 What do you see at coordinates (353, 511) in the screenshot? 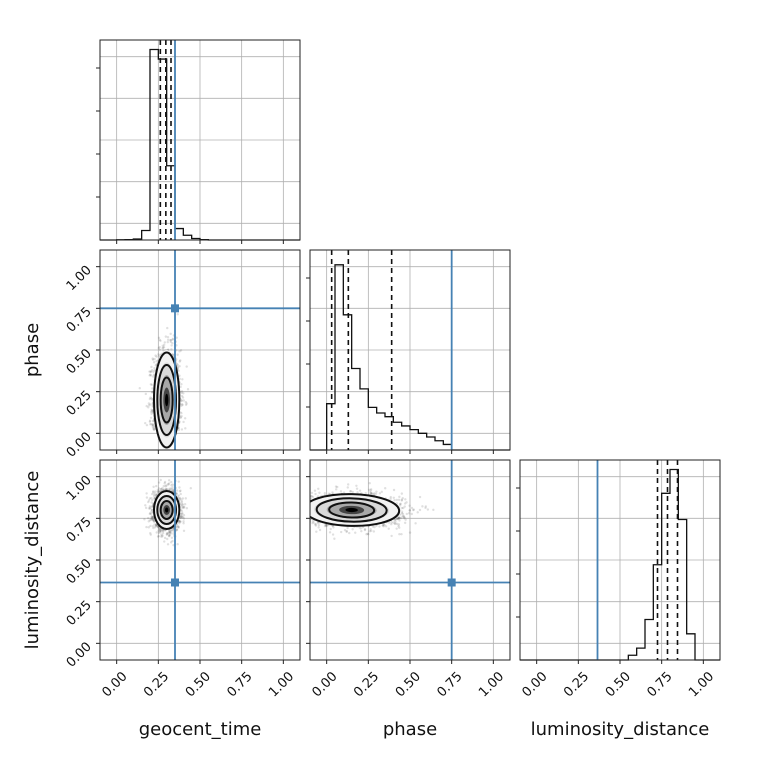
I see `density-phase-luminosity_distance` at bounding box center [353, 511].